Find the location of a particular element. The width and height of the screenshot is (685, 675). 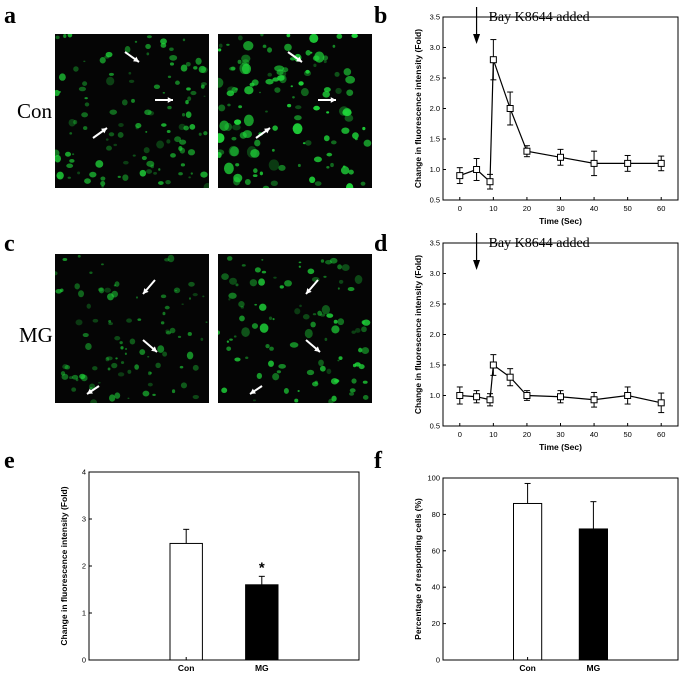

y-tick-label: 40 is located at coordinates (436, 587).